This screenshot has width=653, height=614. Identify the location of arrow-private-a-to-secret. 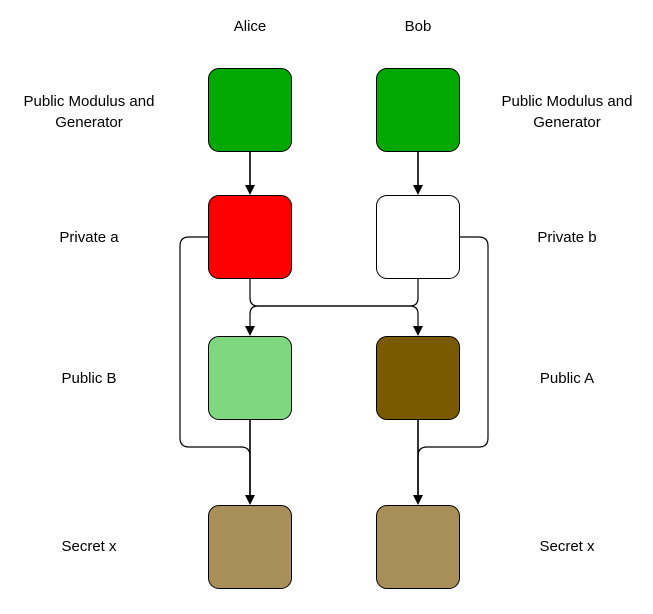
(215, 366).